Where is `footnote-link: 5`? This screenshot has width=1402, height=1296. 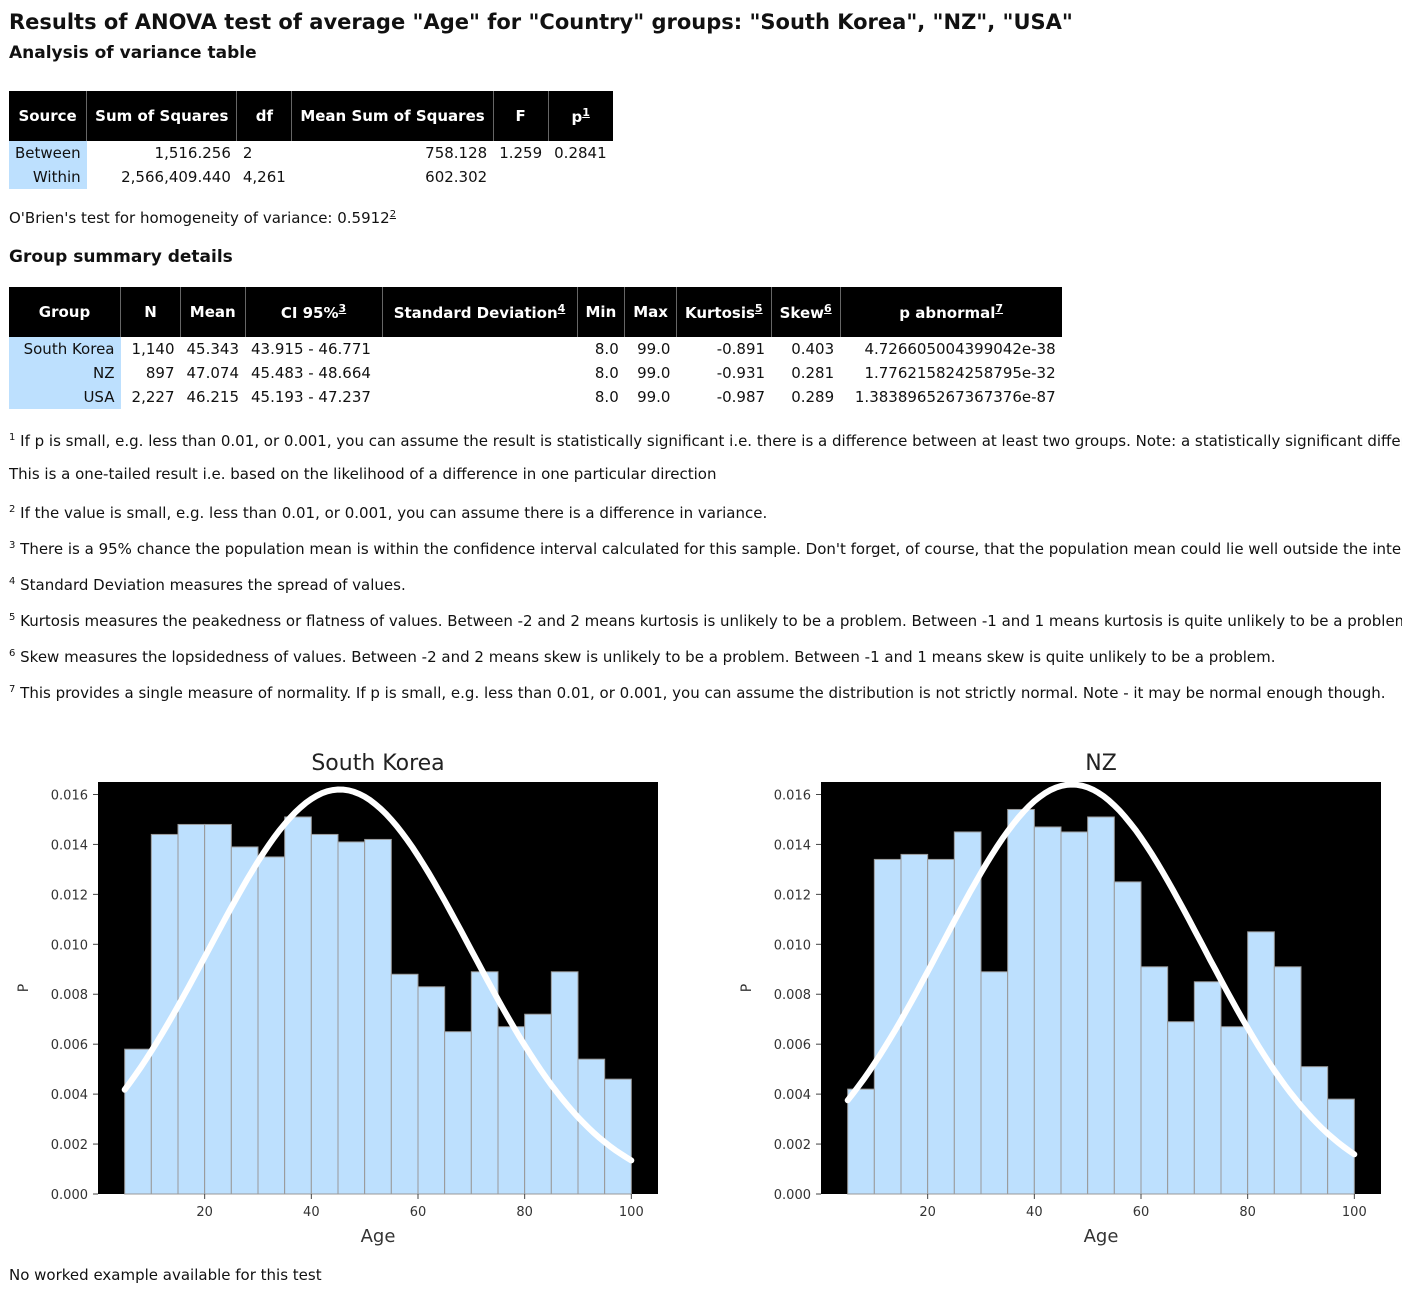 footnote-link: 5 is located at coordinates (758, 308).